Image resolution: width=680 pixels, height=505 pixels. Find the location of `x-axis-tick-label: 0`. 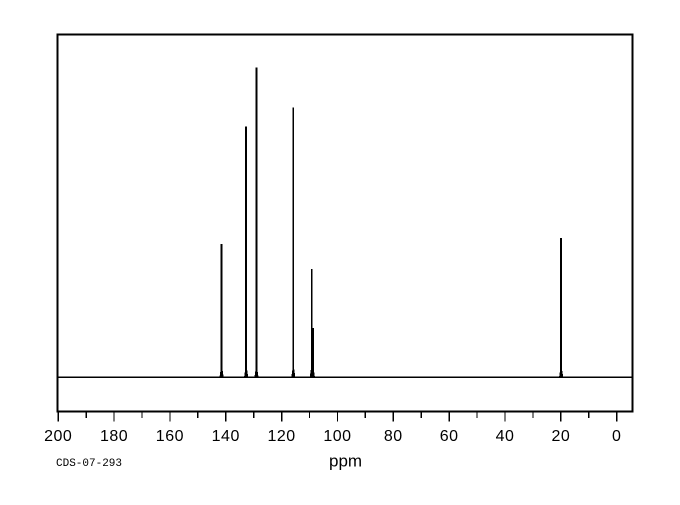

x-axis-tick-label: 0 is located at coordinates (616, 436).